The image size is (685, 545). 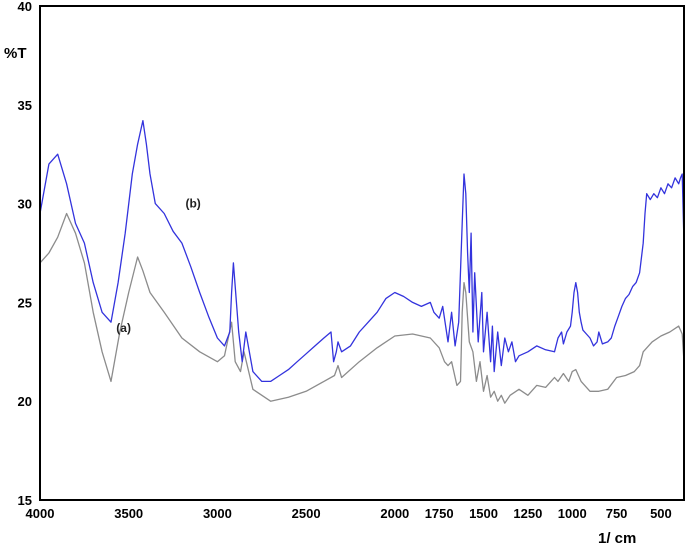 I want to click on x-tick-label: 500, so click(x=661, y=513).